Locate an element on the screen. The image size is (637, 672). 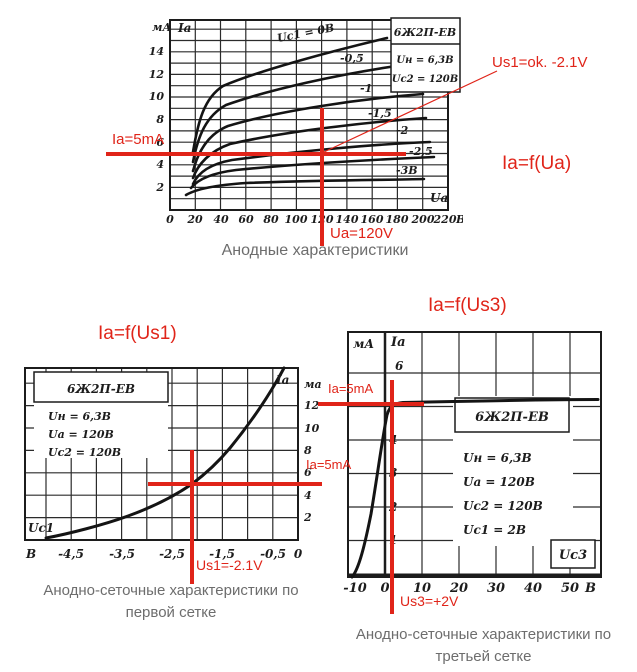
annotation-us3-value: Us3=+2V is located at coordinates (429, 601).